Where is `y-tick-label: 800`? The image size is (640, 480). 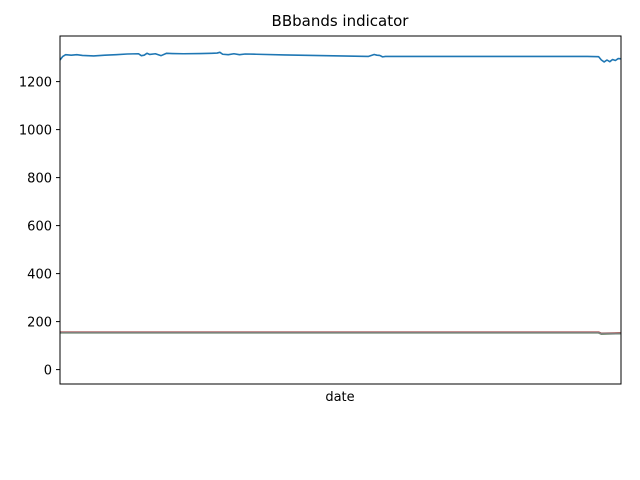
y-tick-label: 800 is located at coordinates (39, 179).